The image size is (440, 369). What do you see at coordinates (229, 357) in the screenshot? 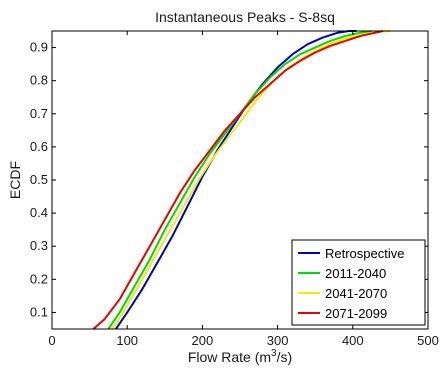
I see `x-axis-label-main: Flow Rate (m` at bounding box center [229, 357].